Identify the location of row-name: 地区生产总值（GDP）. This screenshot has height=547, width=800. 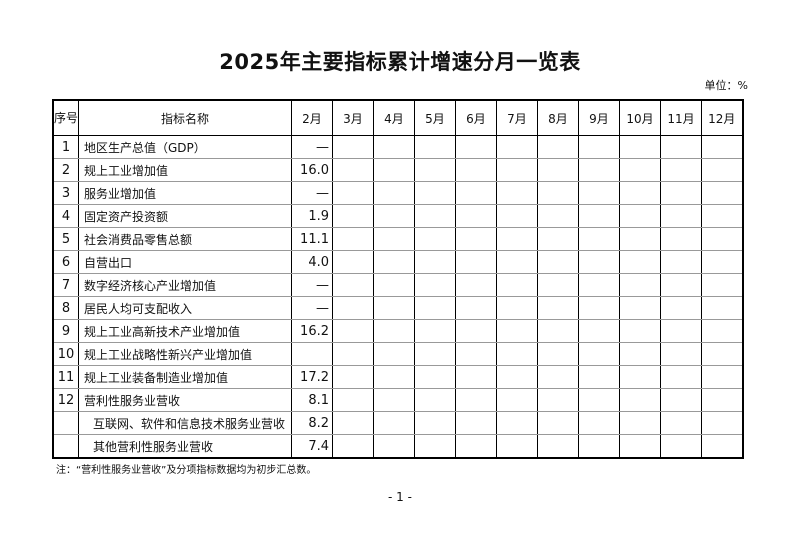
(185, 147).